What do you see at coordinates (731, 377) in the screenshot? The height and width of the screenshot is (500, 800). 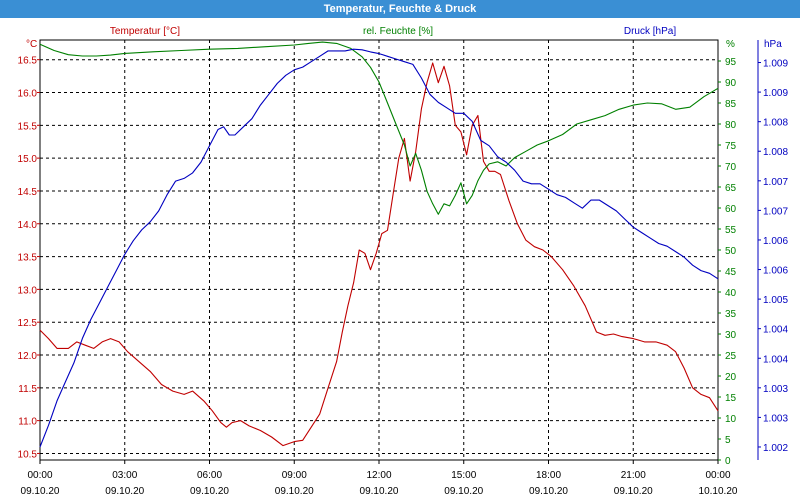 I see `y-tick-label-humidity: 20` at bounding box center [731, 377].